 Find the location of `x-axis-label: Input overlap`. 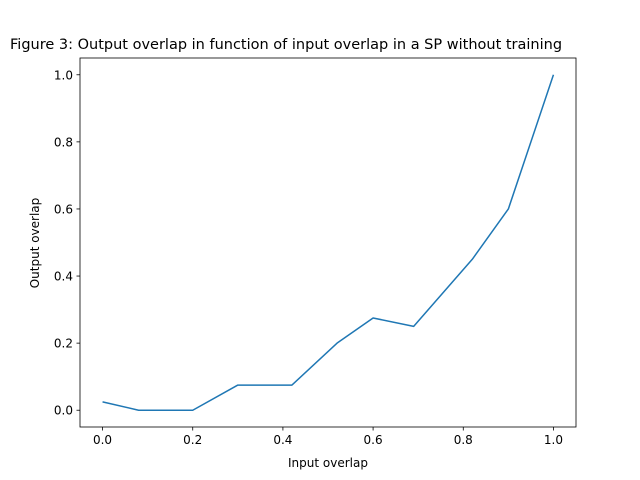

x-axis-label: Input overlap is located at coordinates (328, 463).